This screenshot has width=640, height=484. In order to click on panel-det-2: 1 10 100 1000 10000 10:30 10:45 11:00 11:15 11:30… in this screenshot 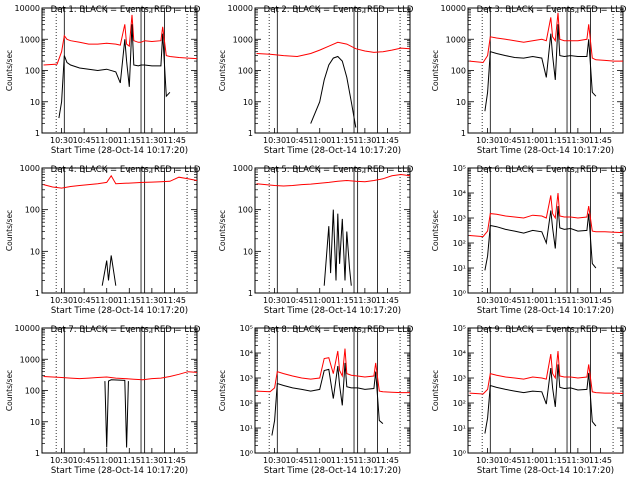, I will do `click(316, 80)`.